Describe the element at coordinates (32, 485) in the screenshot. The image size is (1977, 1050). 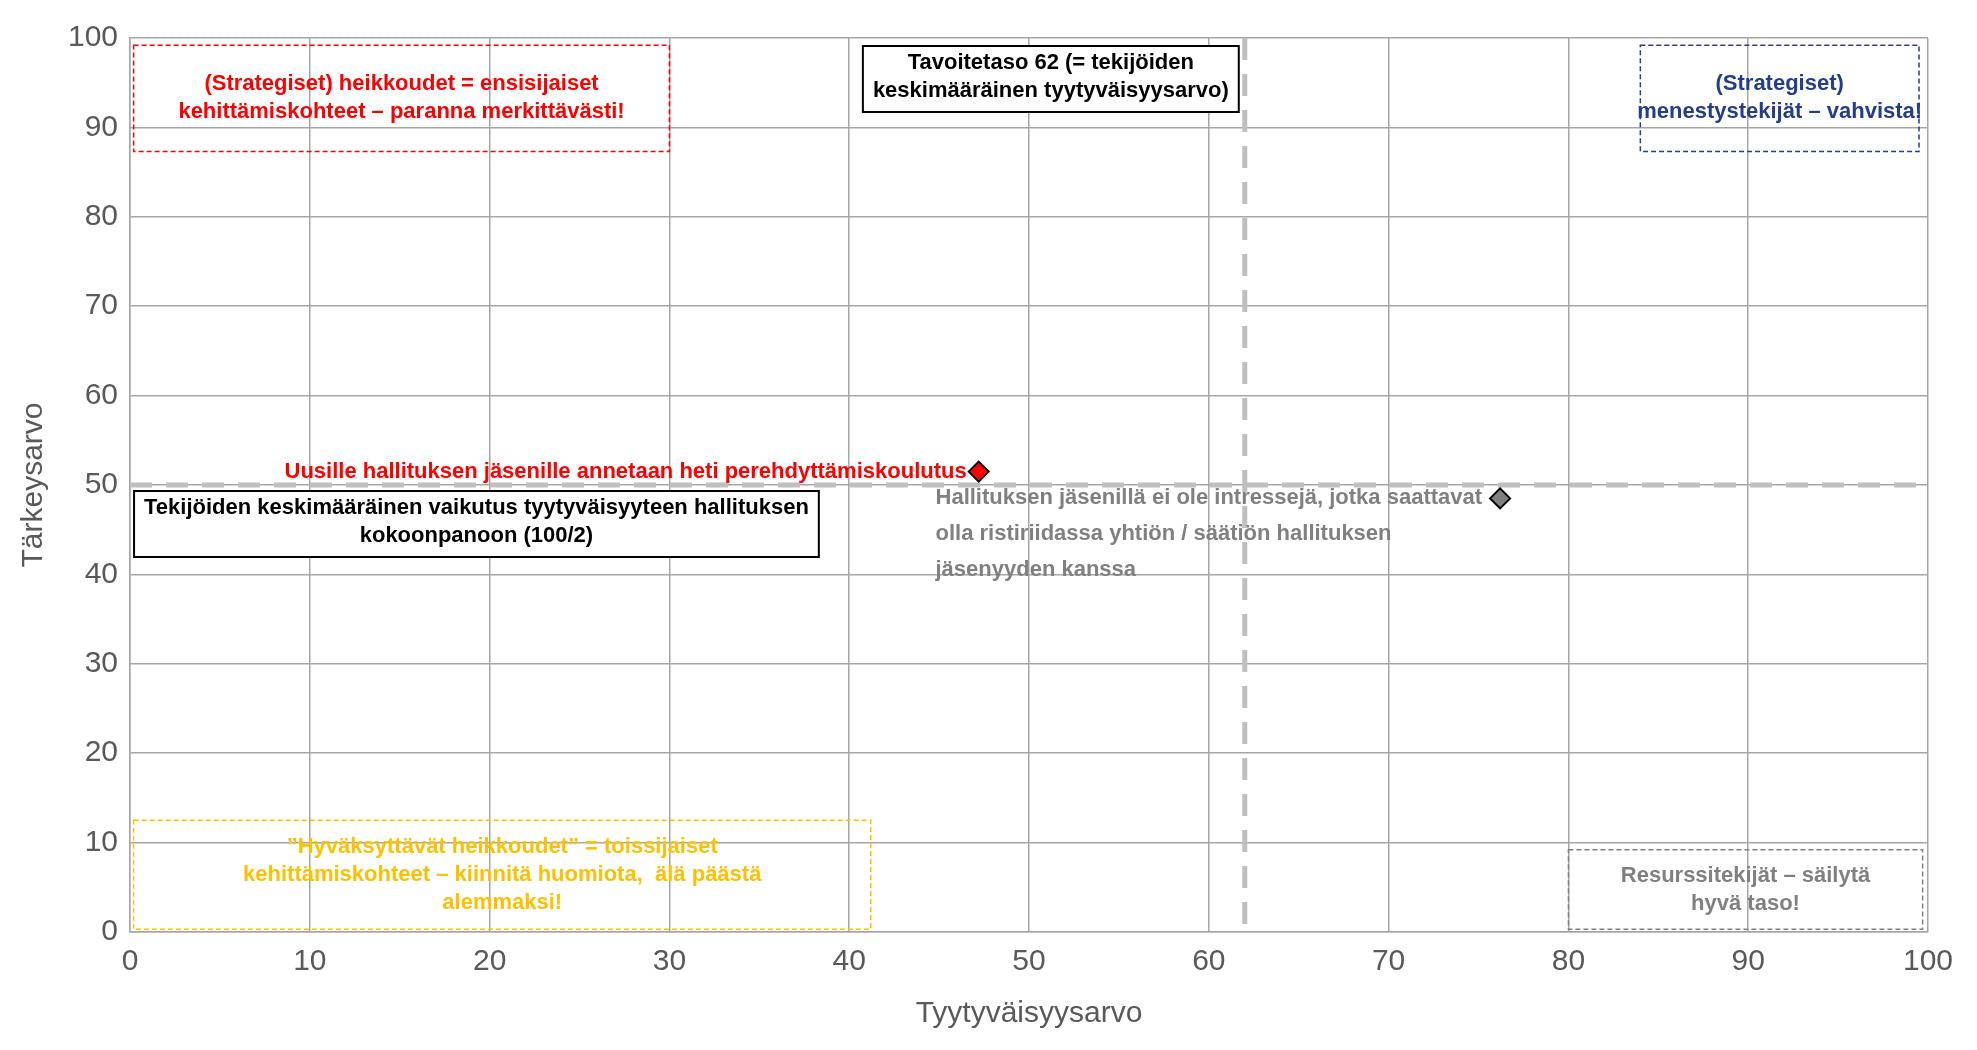
I see `y-axis-title: Tärkeysarvo` at that location.